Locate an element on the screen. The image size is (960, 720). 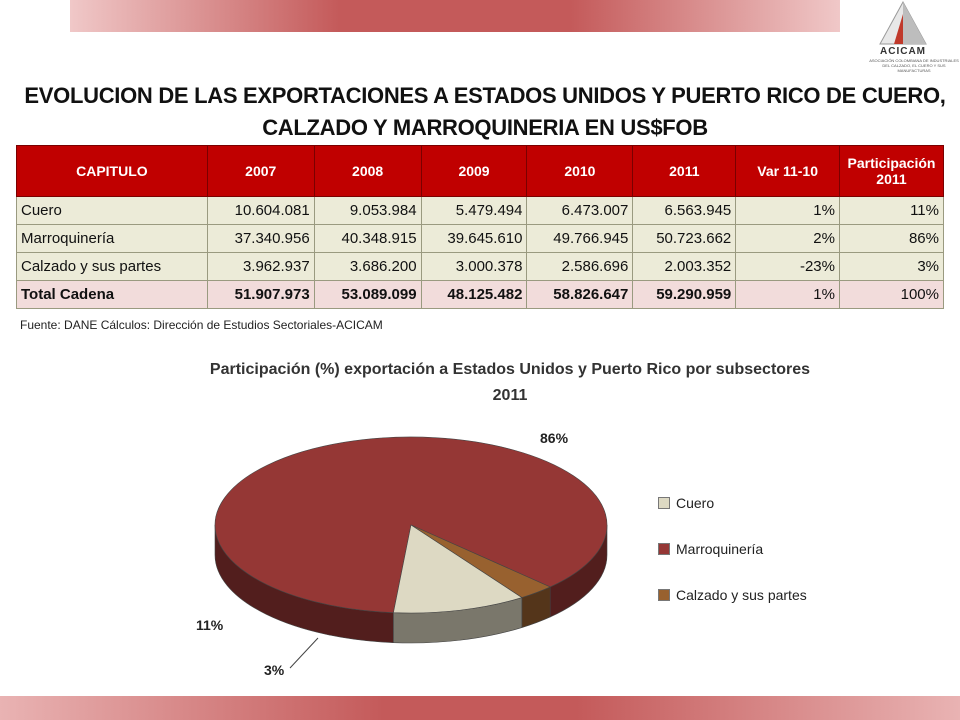
logo-name: ACICAM is located at coordinates (903, 51).